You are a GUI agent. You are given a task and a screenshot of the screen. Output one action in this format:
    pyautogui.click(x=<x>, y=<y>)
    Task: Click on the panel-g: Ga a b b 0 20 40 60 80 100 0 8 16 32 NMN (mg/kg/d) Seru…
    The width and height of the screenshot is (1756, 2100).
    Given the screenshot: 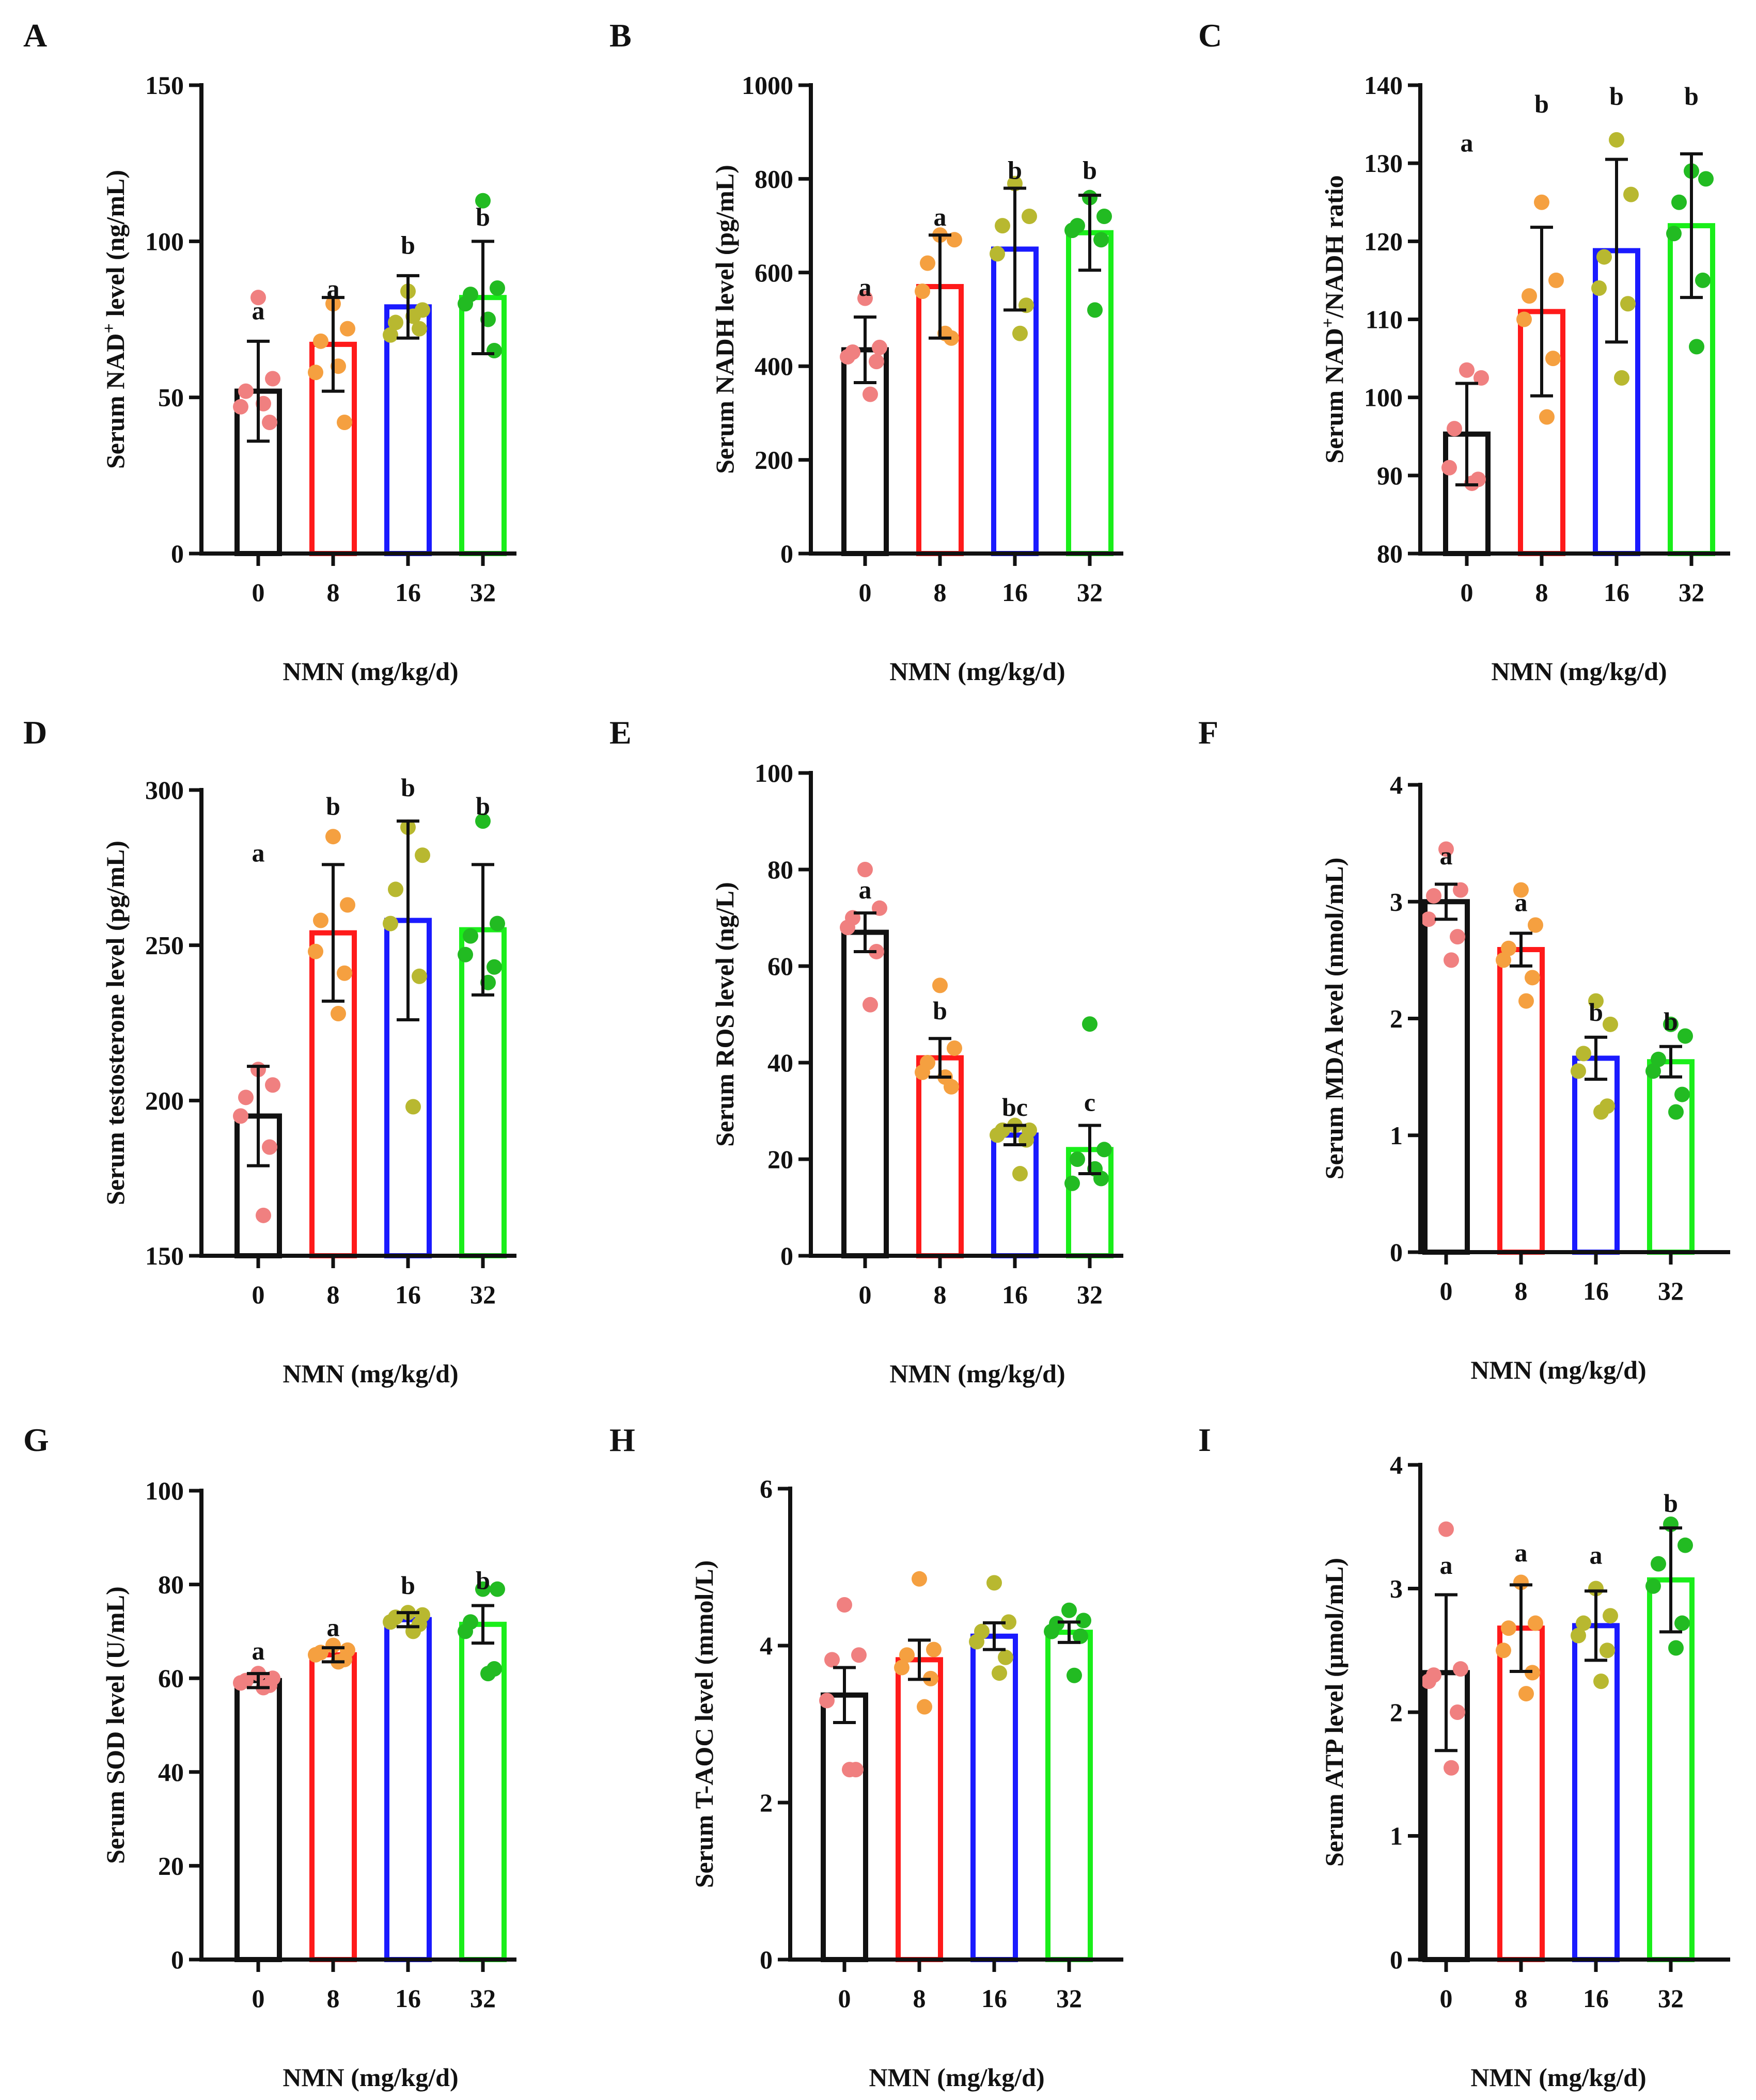 What is the action you would take?
    pyautogui.click(x=269, y=1757)
    